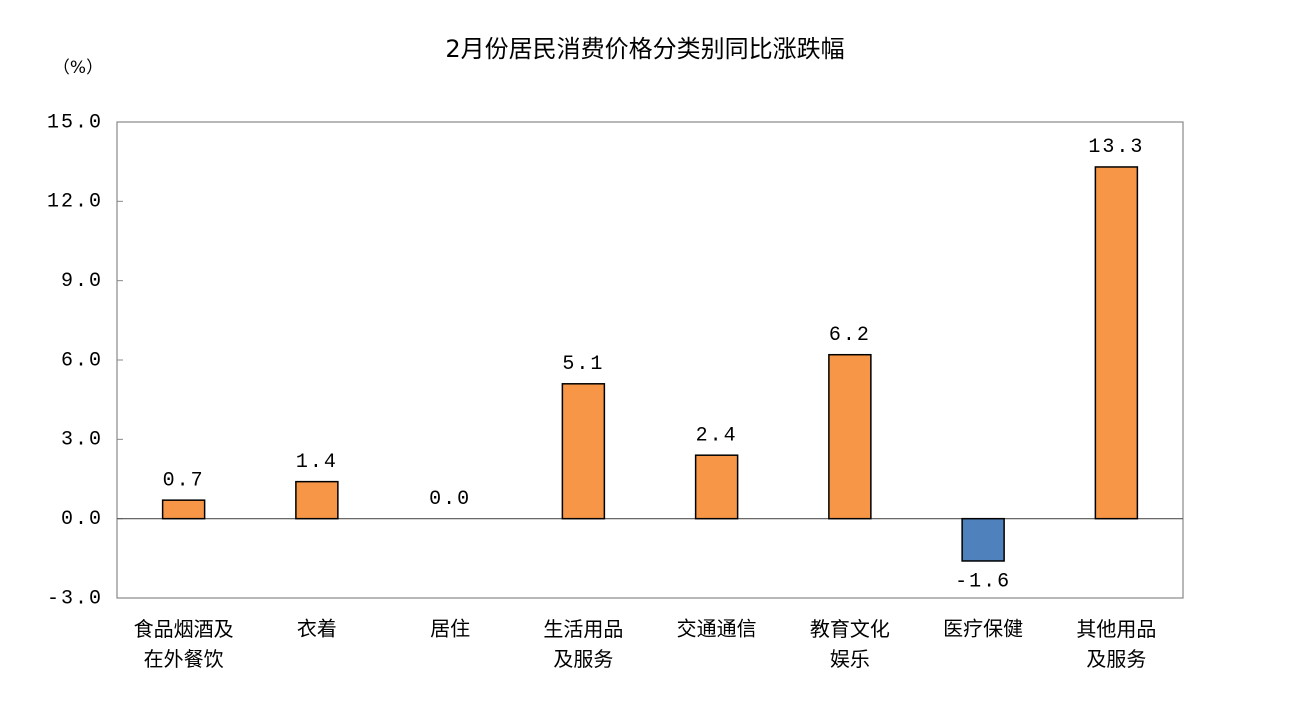  Describe the element at coordinates (317, 629) in the screenshot. I see `x-tick-label: 衣着` at that location.